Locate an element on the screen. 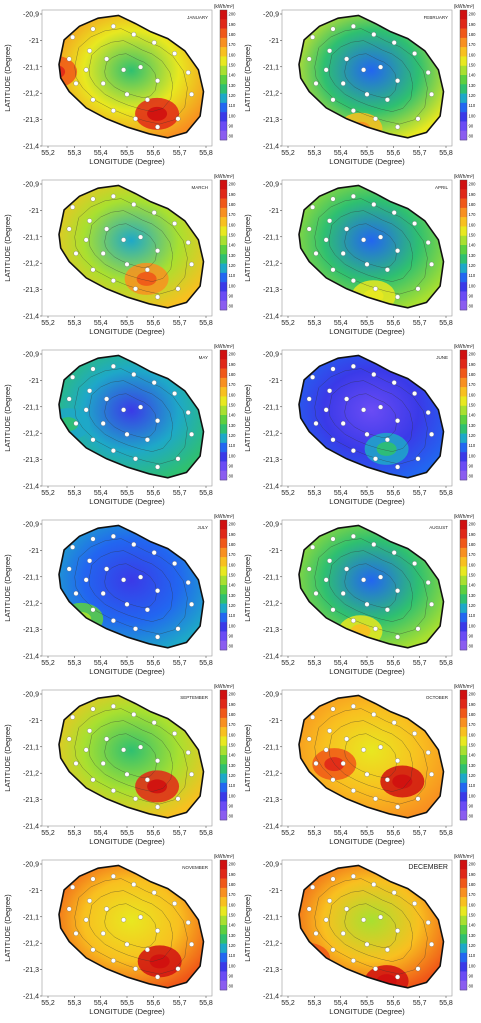  colorbar-tick-label: 120 is located at coordinates (233, 945).